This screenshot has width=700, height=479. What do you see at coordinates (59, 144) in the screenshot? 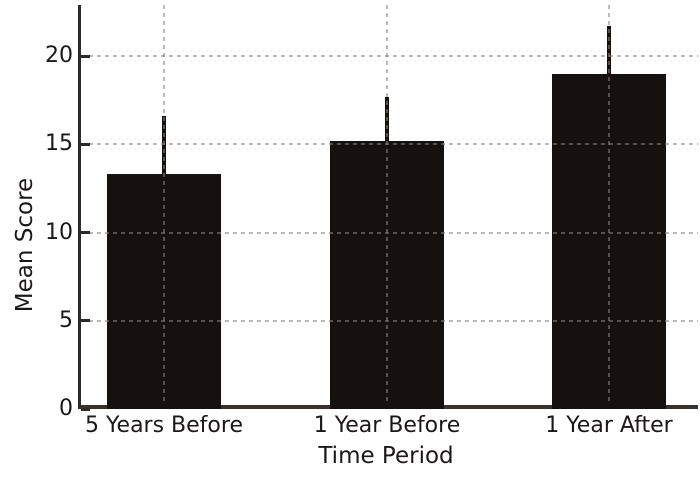
I see `y-tick-label: 15` at bounding box center [59, 144].